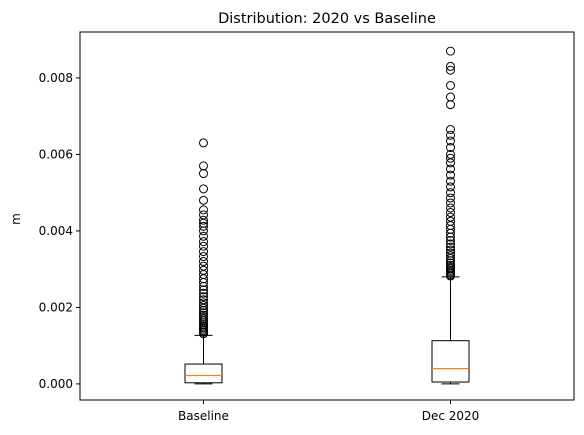 The height and width of the screenshot is (435, 584). I want to click on y-axis-label: m, so click(16, 219).